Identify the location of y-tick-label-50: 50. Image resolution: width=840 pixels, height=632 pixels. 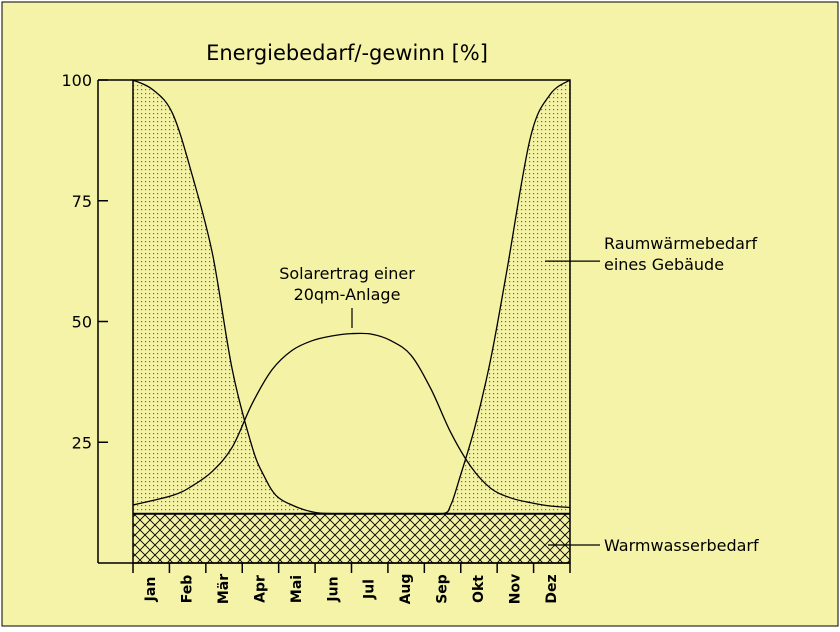
(82, 322).